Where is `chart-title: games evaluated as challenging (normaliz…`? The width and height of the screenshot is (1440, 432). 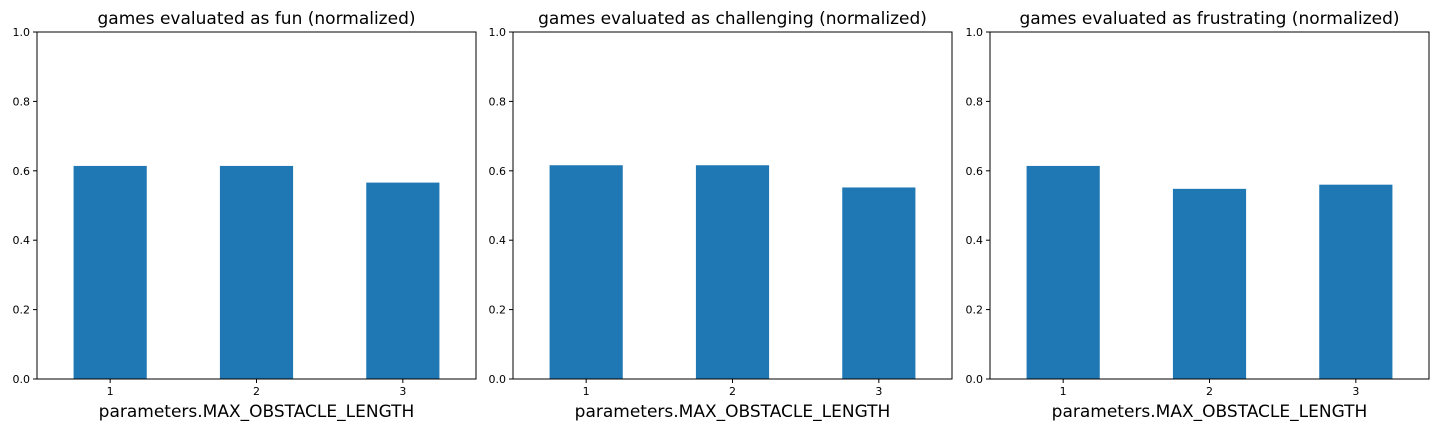 chart-title: games evaluated as challenging (normaliz… is located at coordinates (732, 19).